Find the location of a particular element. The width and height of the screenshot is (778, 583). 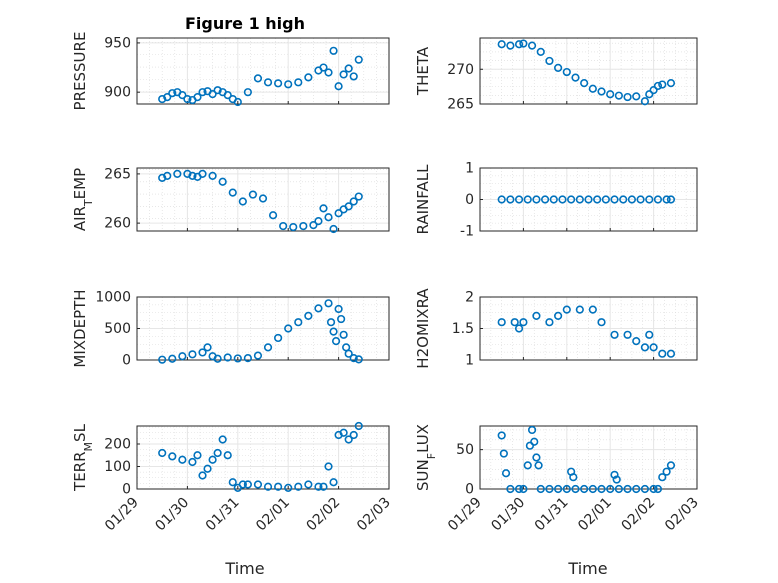

y-axis-label: MIXDEPTH is located at coordinates (80, 328).